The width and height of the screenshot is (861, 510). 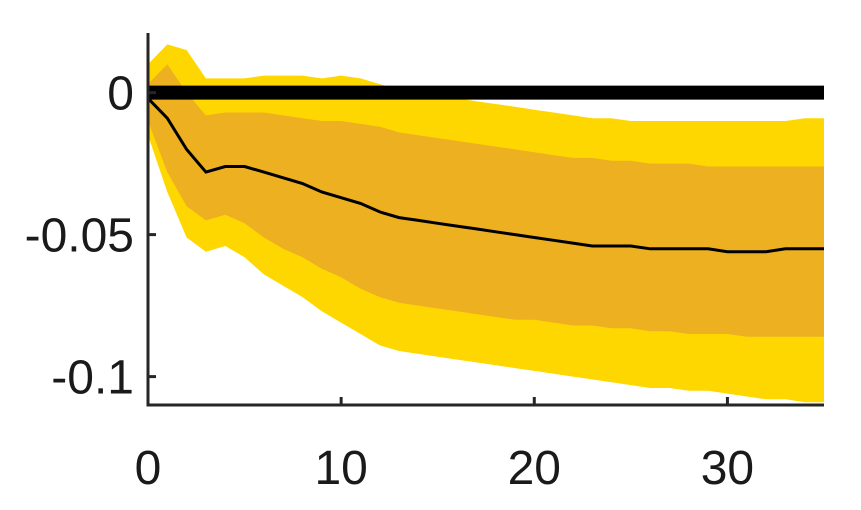 What do you see at coordinates (727, 468) in the screenshot?
I see `x-tick-label: 30` at bounding box center [727, 468].